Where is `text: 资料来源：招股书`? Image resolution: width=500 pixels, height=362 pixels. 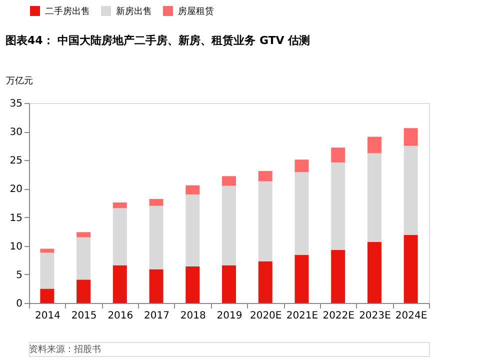
text: 资料来源：招股书 is located at coordinates (65, 349).